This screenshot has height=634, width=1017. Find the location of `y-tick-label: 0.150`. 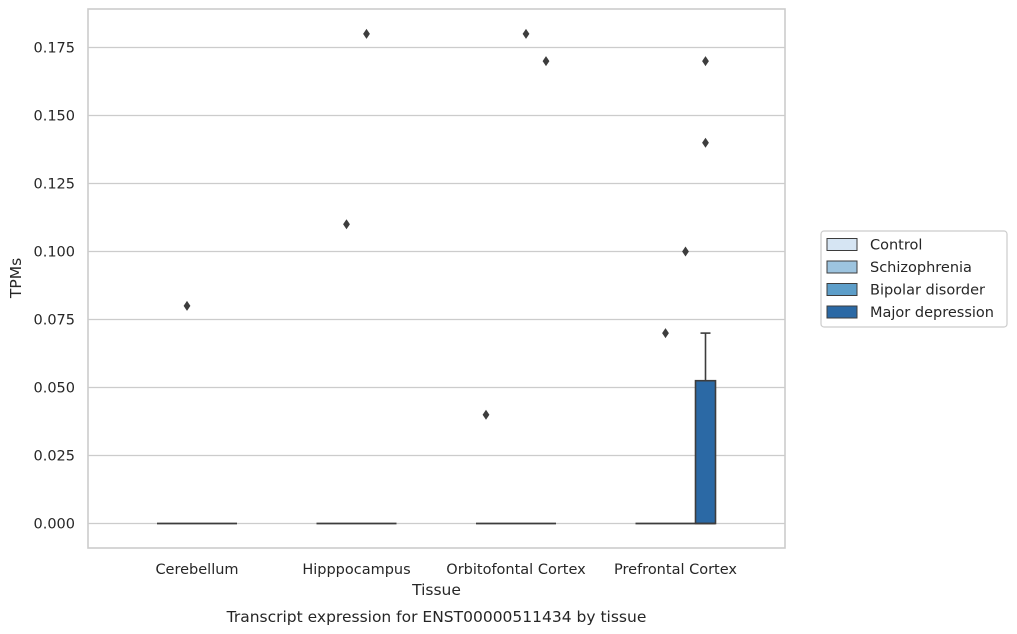

y-tick-label: 0.150 is located at coordinates (54, 117).